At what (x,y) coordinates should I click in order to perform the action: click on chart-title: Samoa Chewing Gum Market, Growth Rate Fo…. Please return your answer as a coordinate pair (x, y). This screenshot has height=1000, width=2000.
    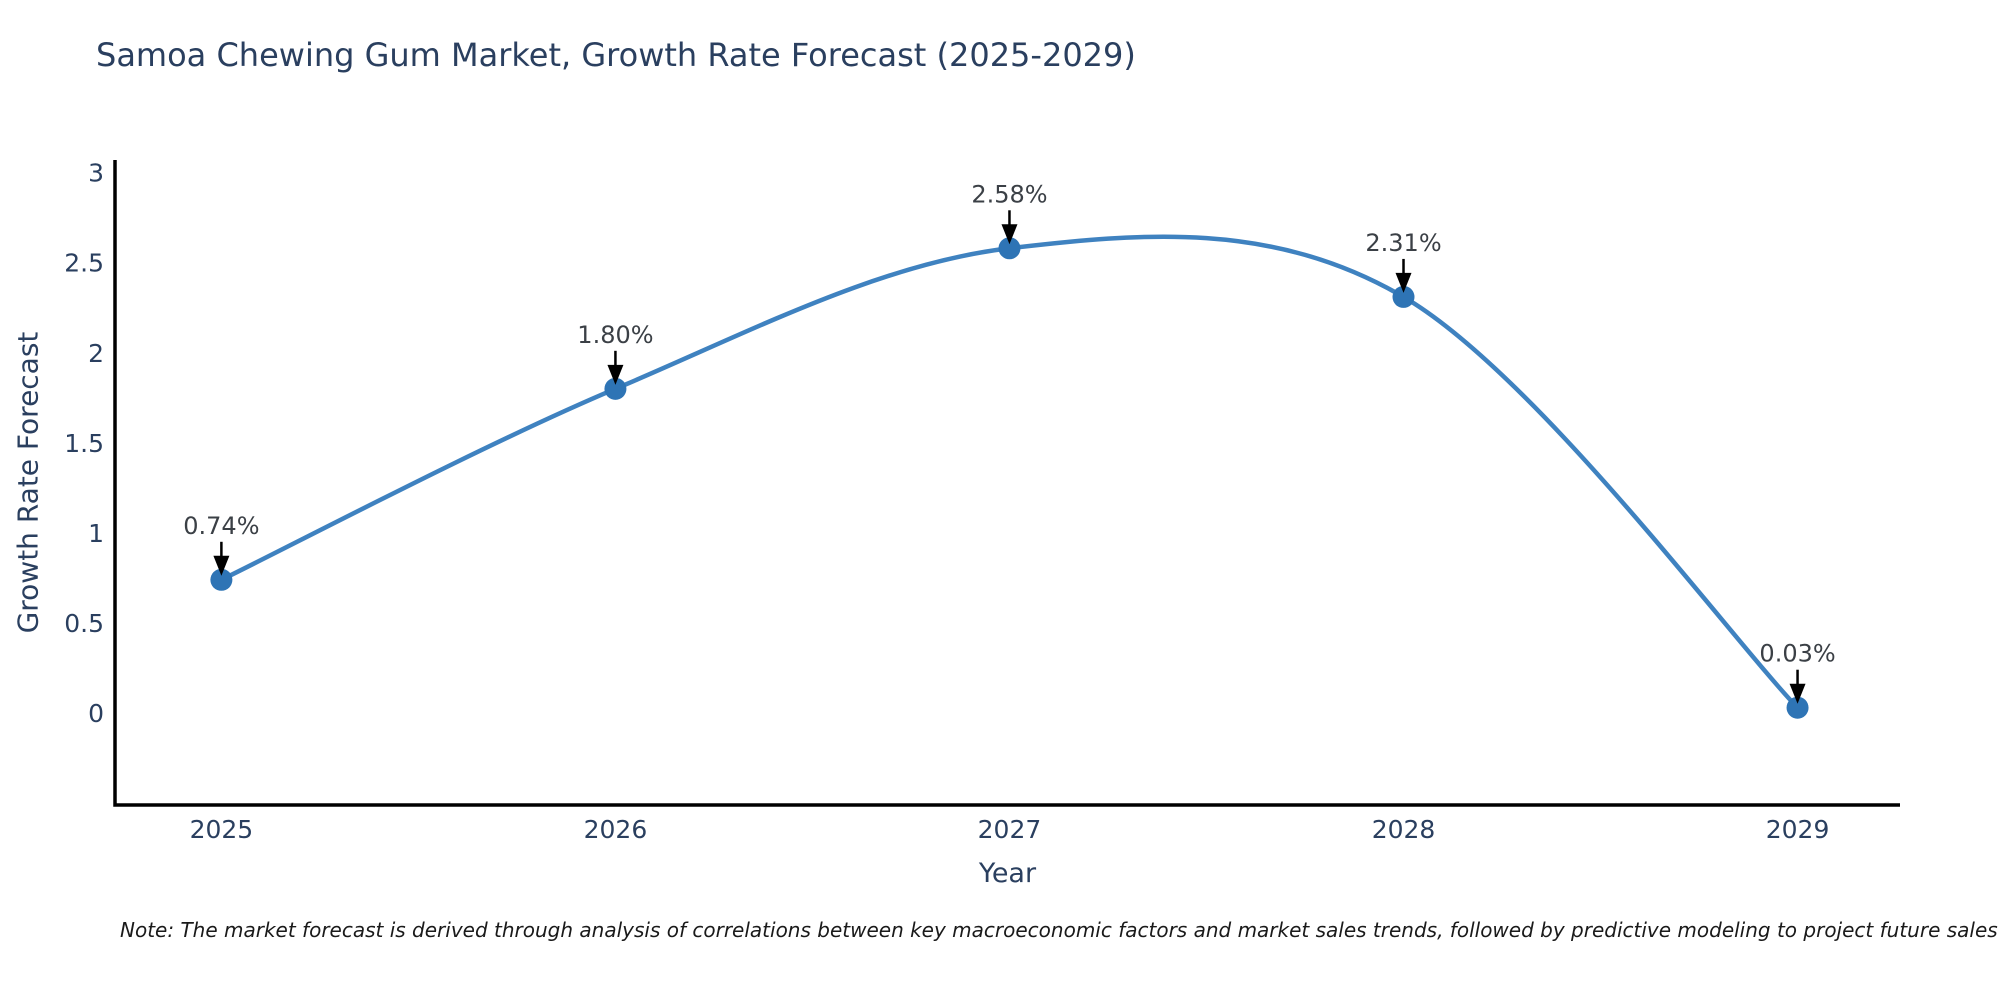
    Looking at the image, I should click on (616, 55).